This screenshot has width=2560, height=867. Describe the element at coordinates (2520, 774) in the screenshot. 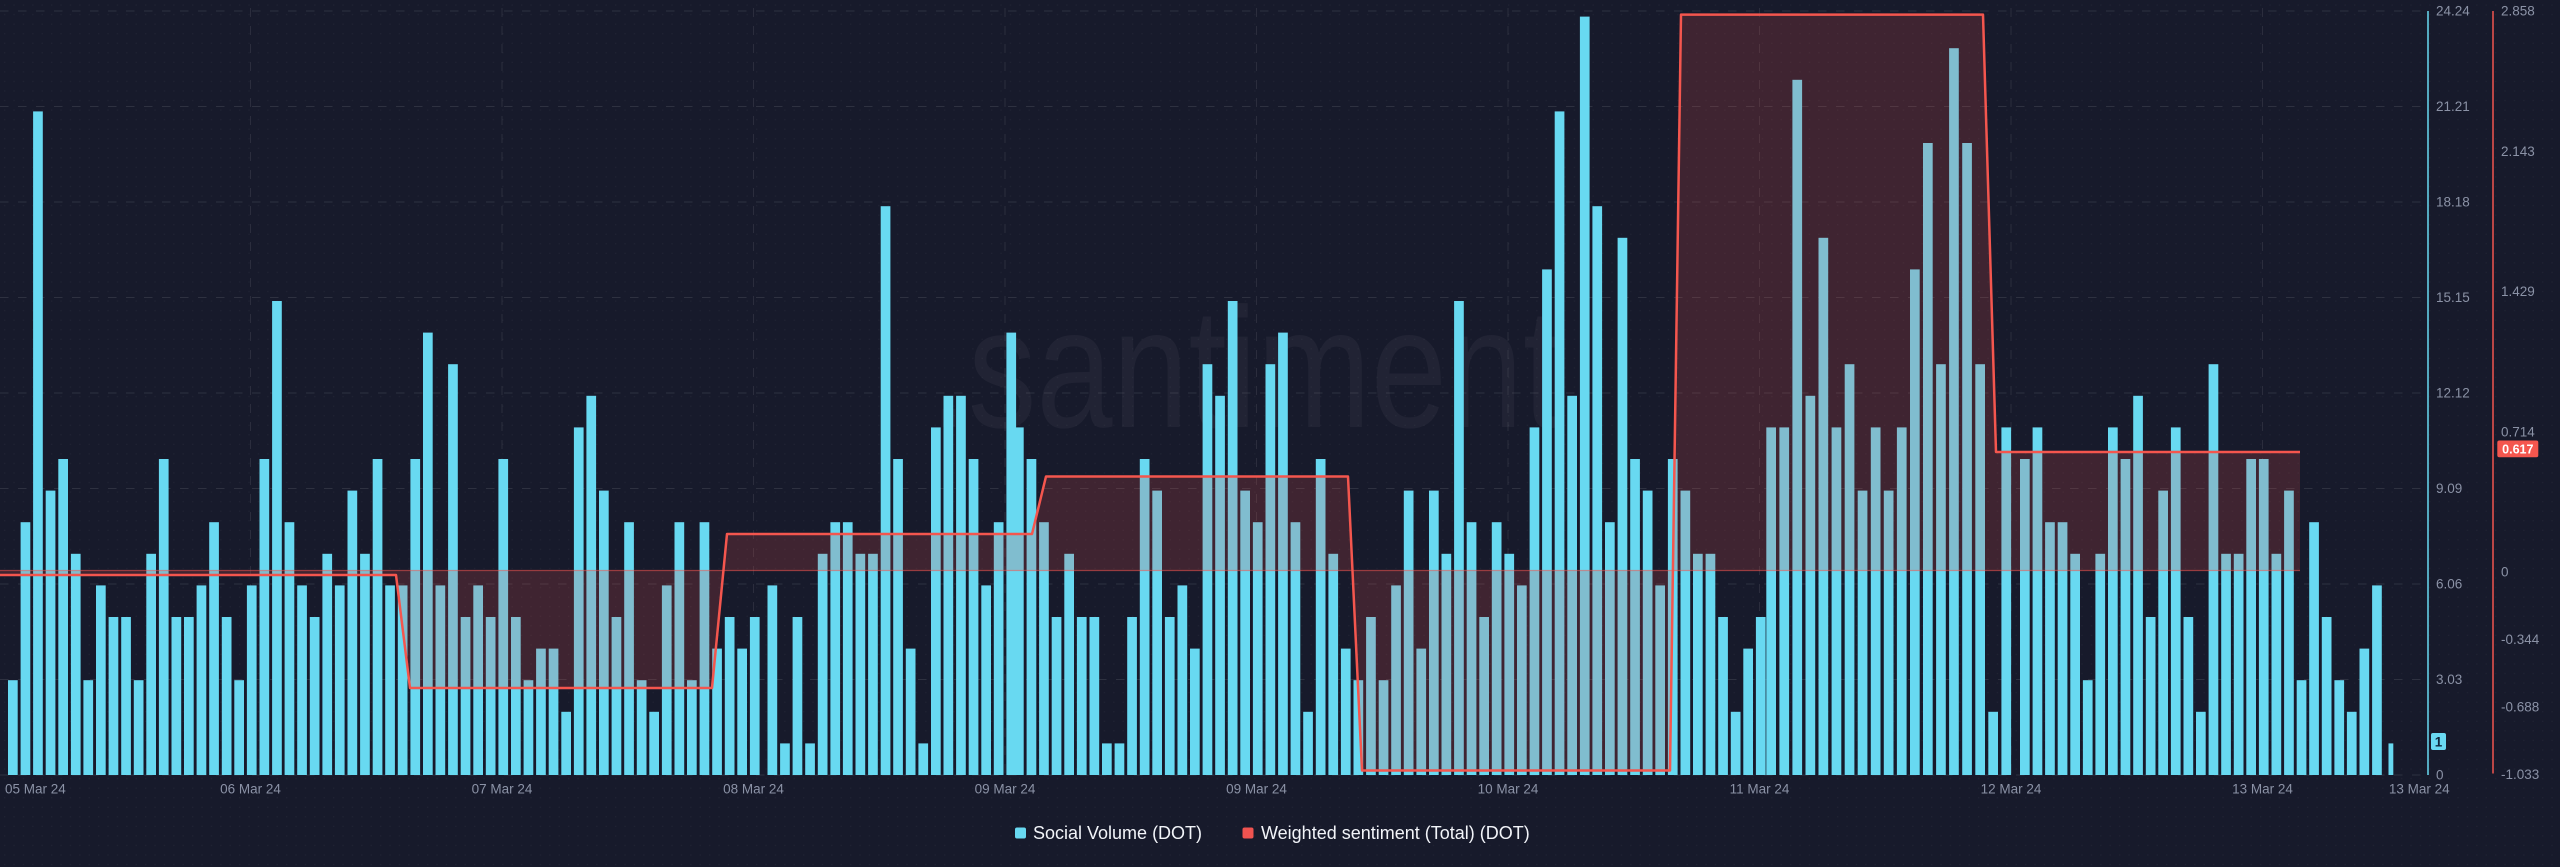

I see `svg-text: -1.033` at that location.